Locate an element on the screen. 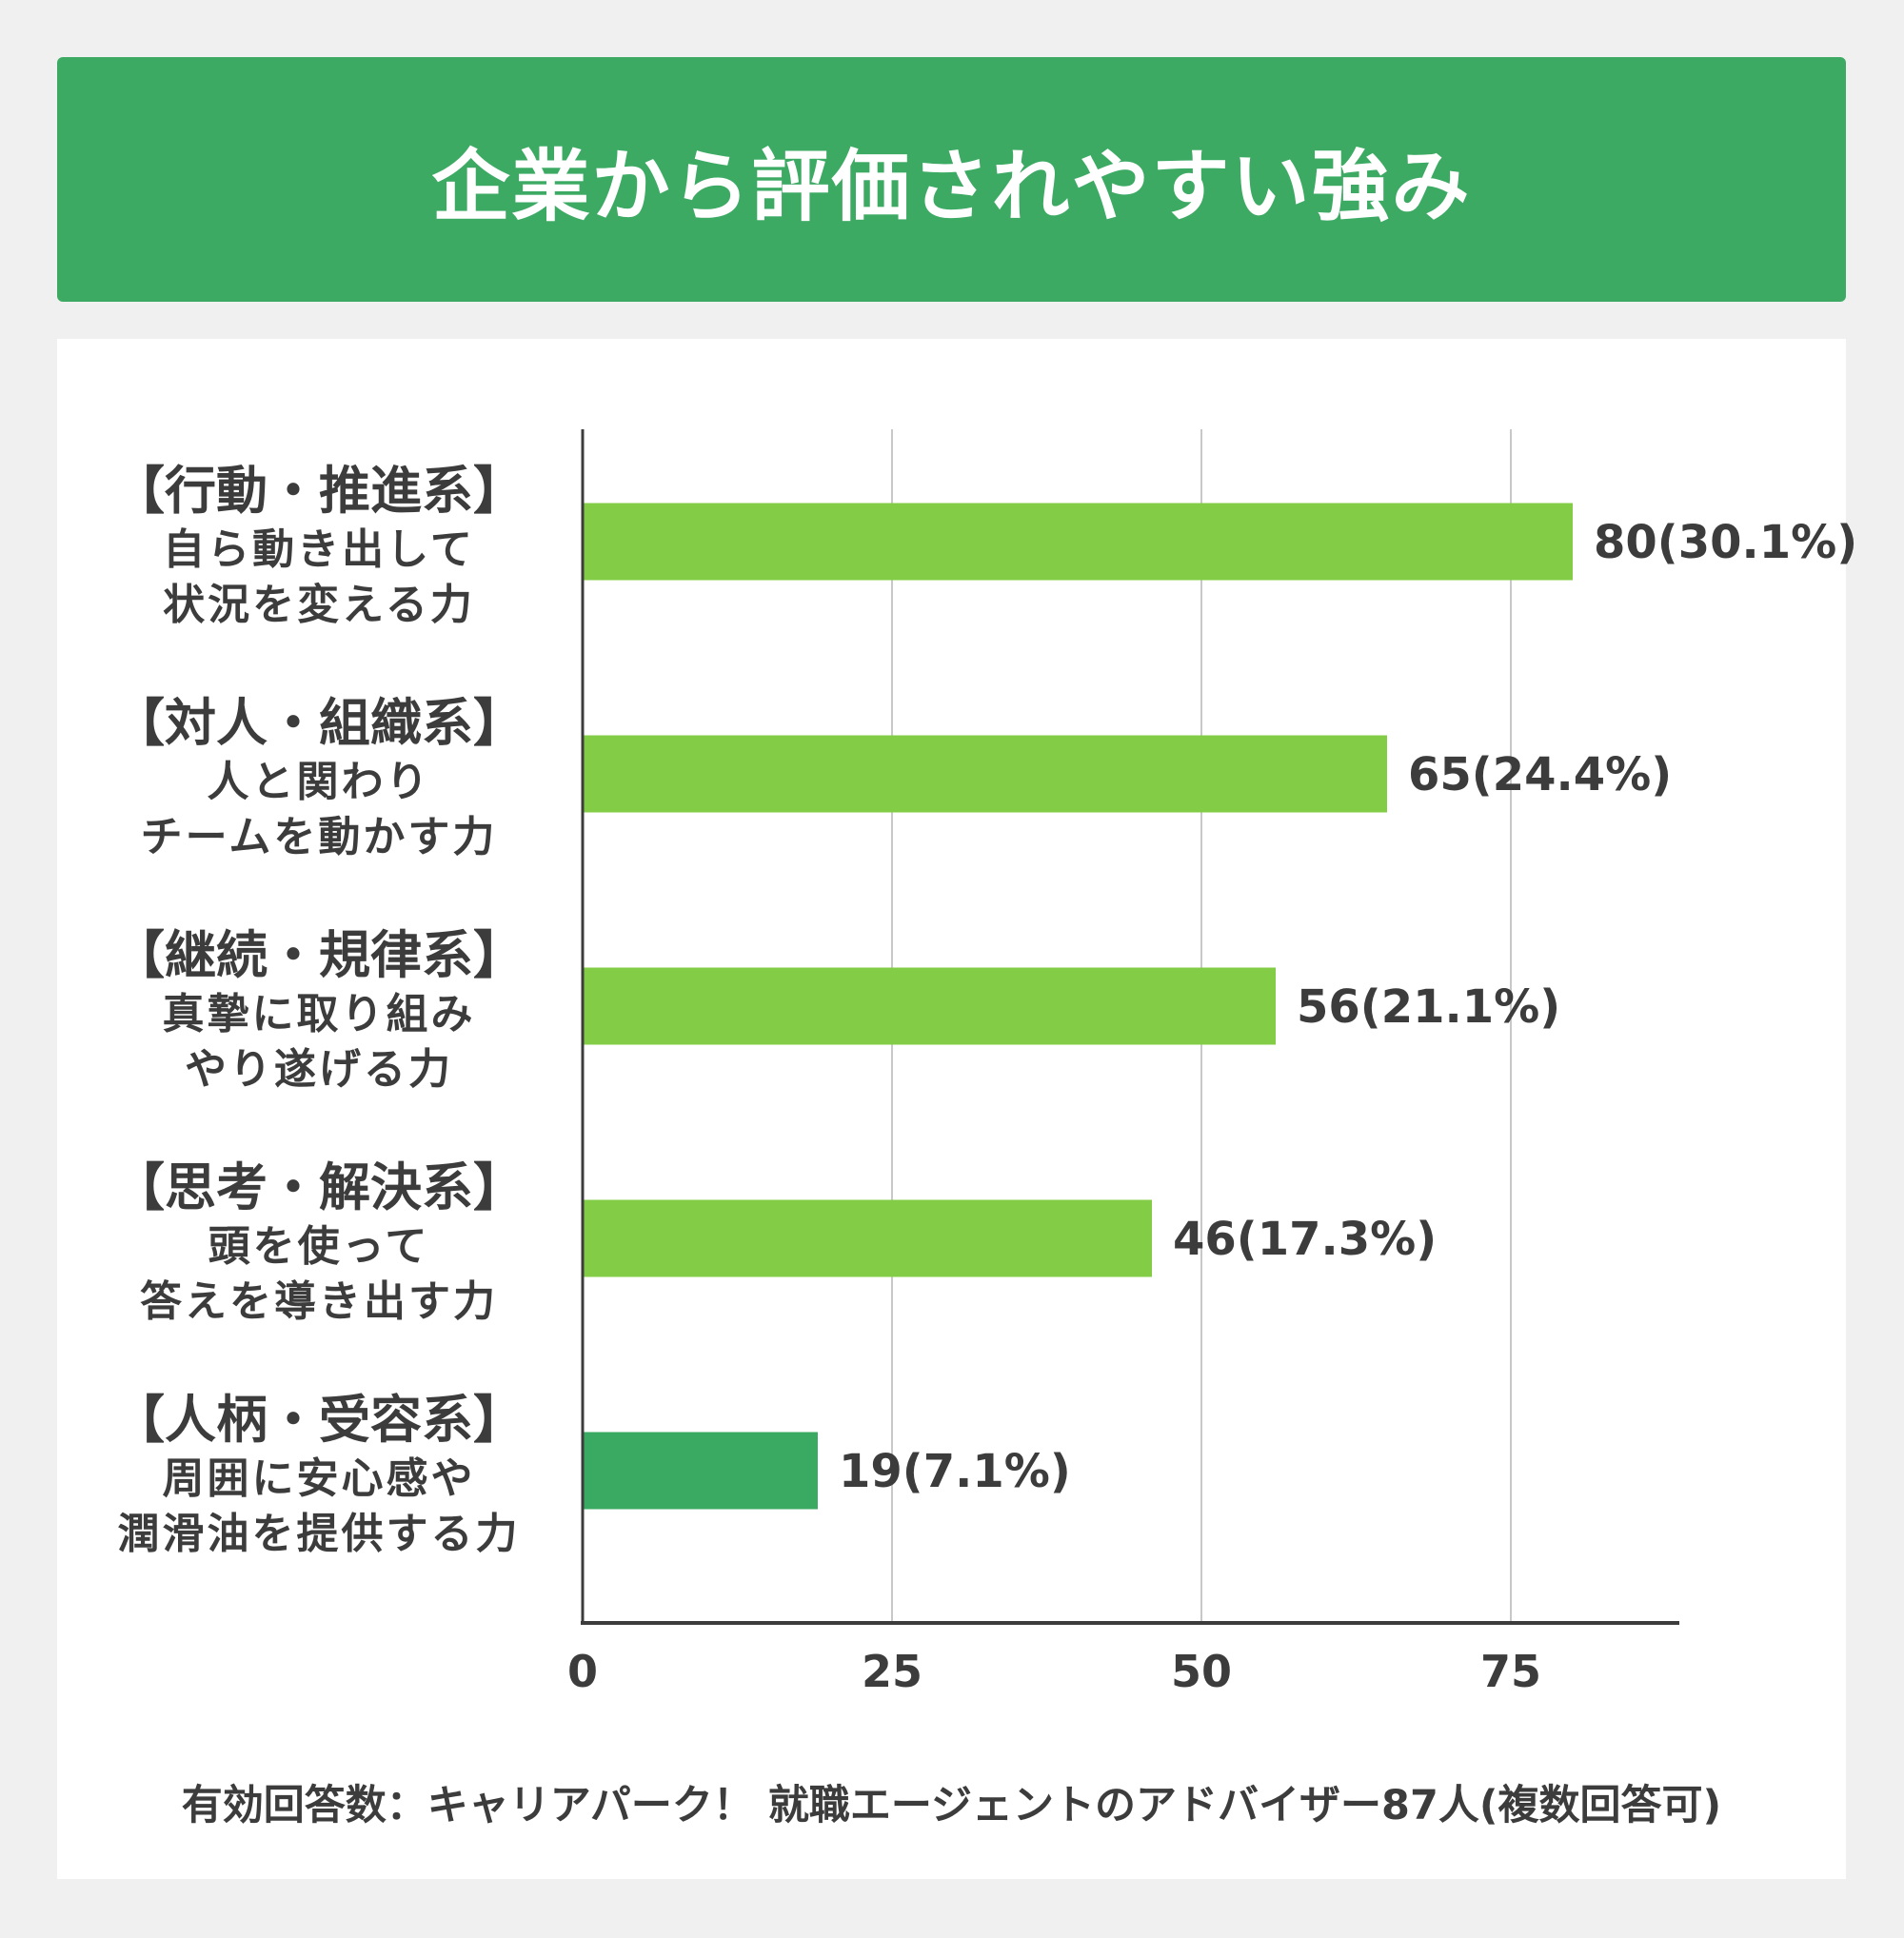  category-description: 潤滑油を提供する力 is located at coordinates (319, 1534).